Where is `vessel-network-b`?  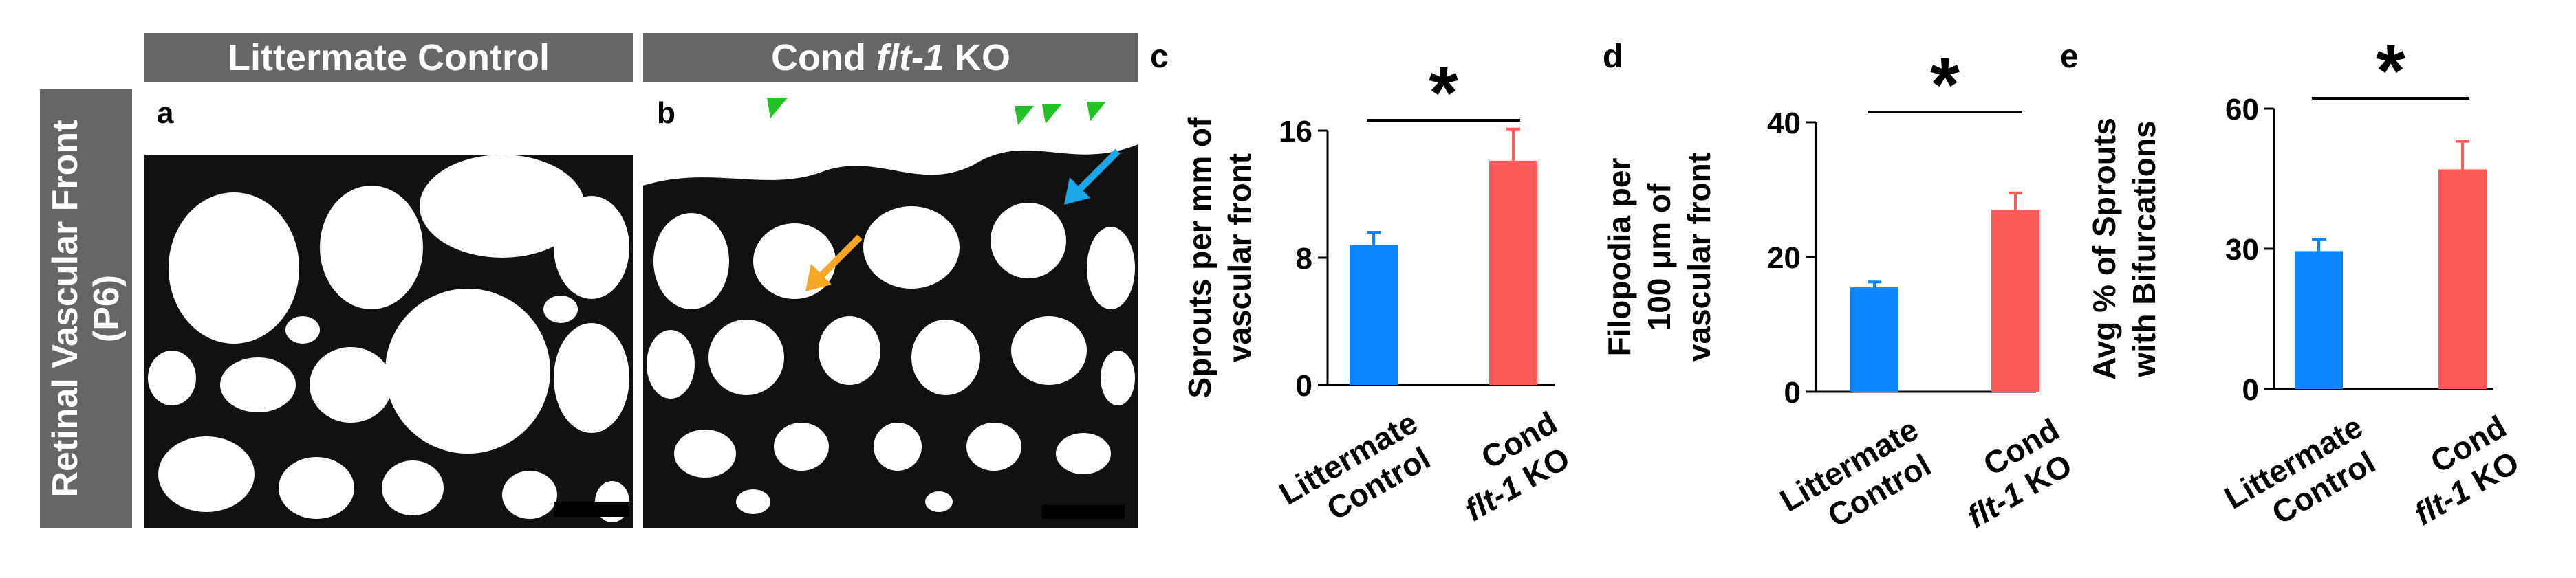
vessel-network-b is located at coordinates (891, 308).